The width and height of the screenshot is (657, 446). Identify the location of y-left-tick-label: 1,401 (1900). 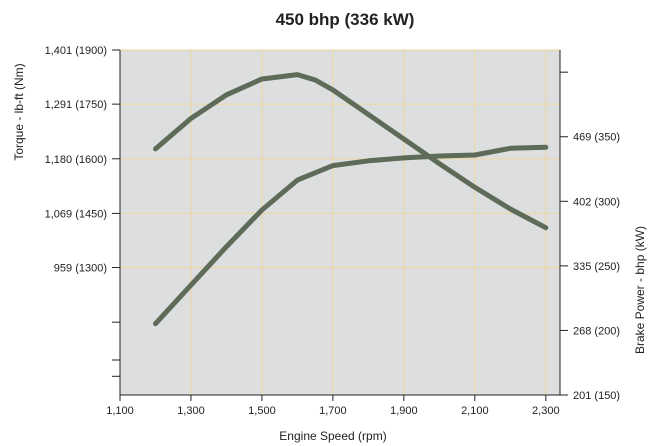
(76, 51).